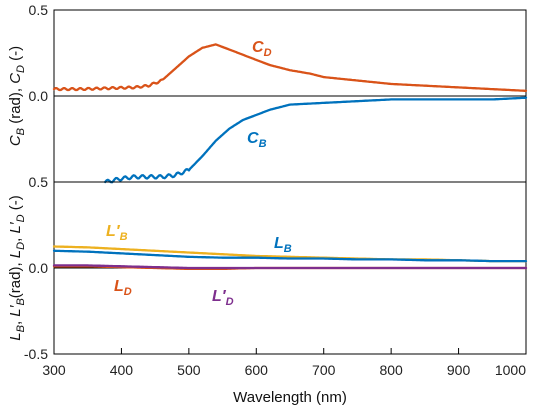 This screenshot has width=550, height=412. I want to click on bottom-y-tick-label-0.0: 0.0, so click(39, 268).